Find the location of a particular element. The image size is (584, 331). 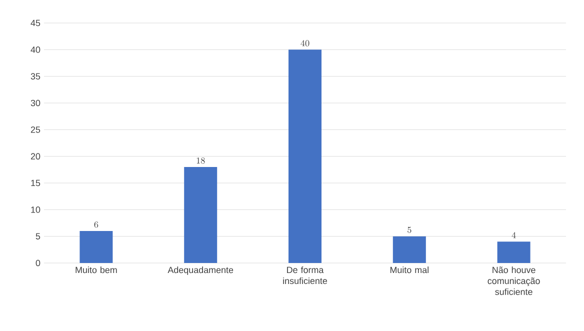

y-tick-label: 10 is located at coordinates (35, 209).